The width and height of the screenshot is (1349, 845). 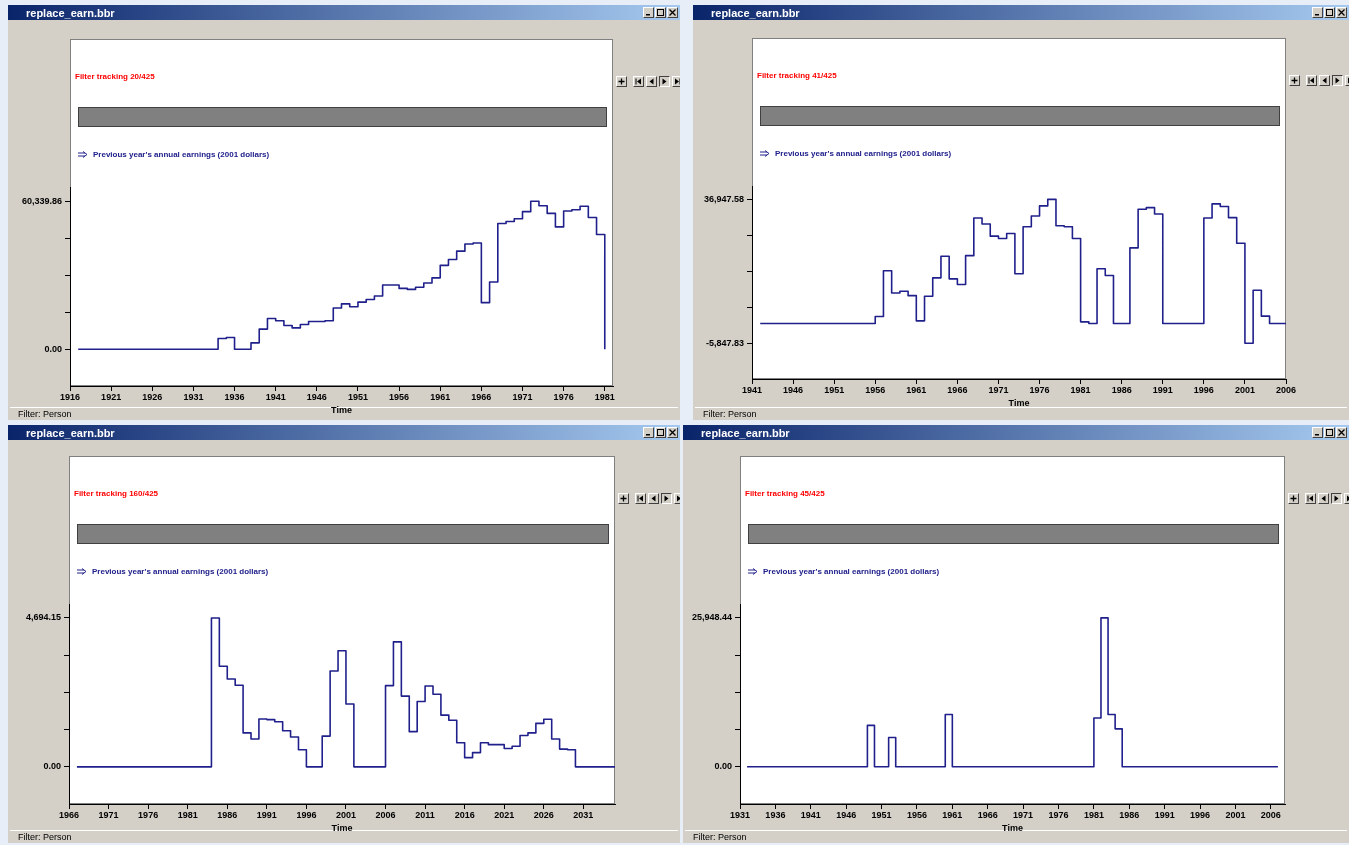 What do you see at coordinates (724, 342) in the screenshot?
I see `y-tick-label: -5,847.83` at bounding box center [724, 342].